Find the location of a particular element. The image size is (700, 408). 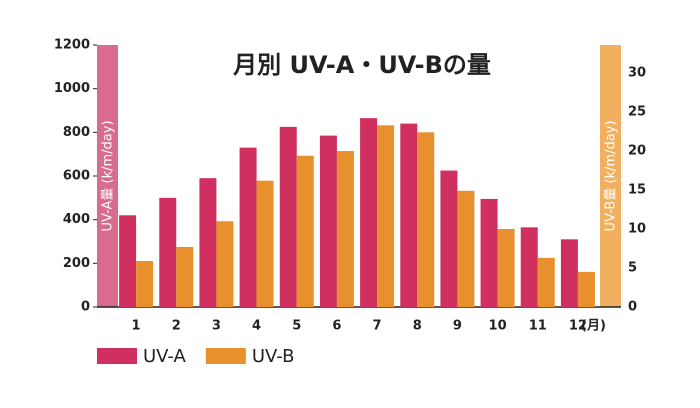

chart-title: 月別 UV-A・UV-Bの量 is located at coordinates (361, 65).